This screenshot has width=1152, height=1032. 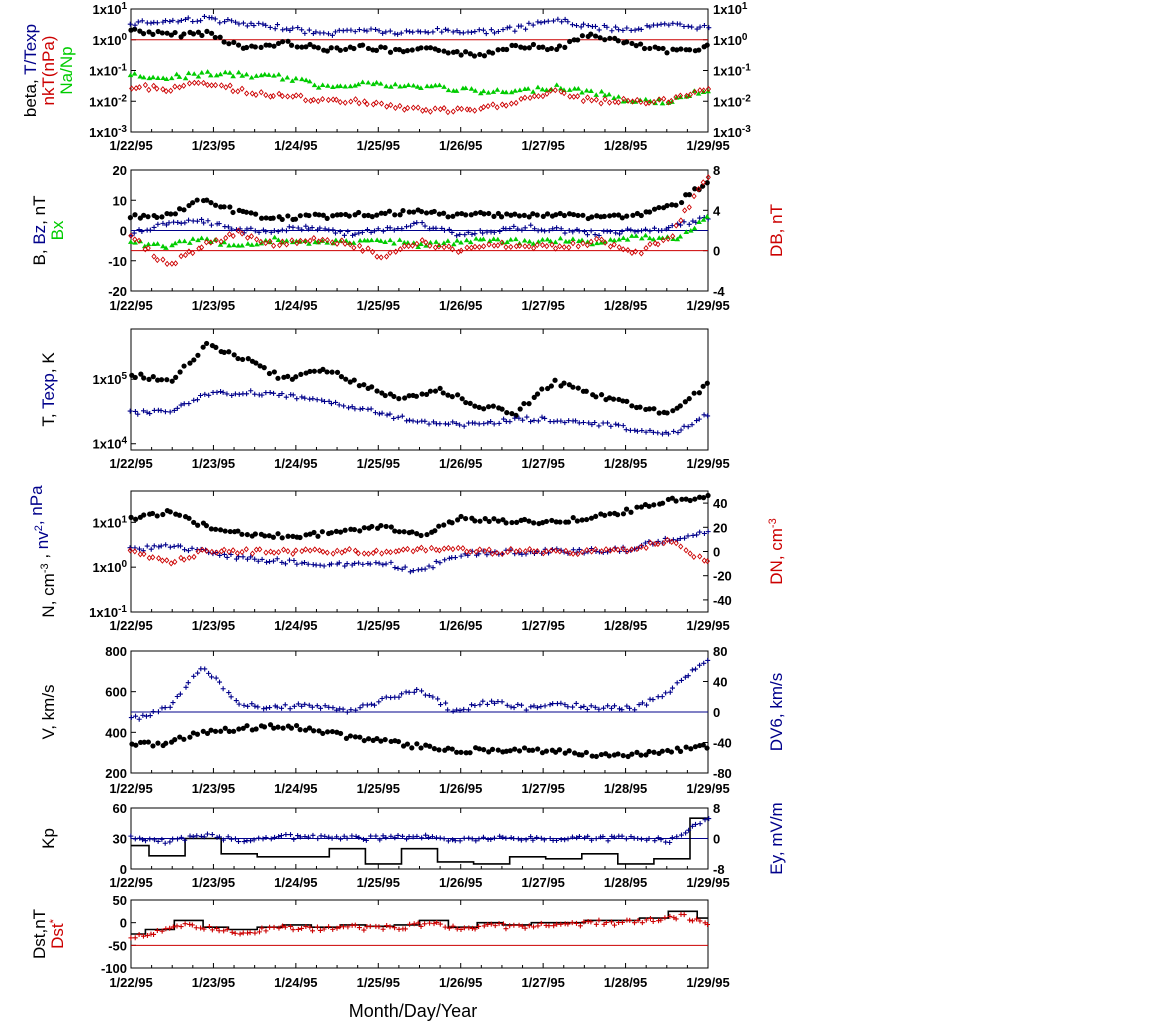 What do you see at coordinates (625, 625) in the screenshot?
I see `x-tick-label: 1/28/95` at bounding box center [625, 625].